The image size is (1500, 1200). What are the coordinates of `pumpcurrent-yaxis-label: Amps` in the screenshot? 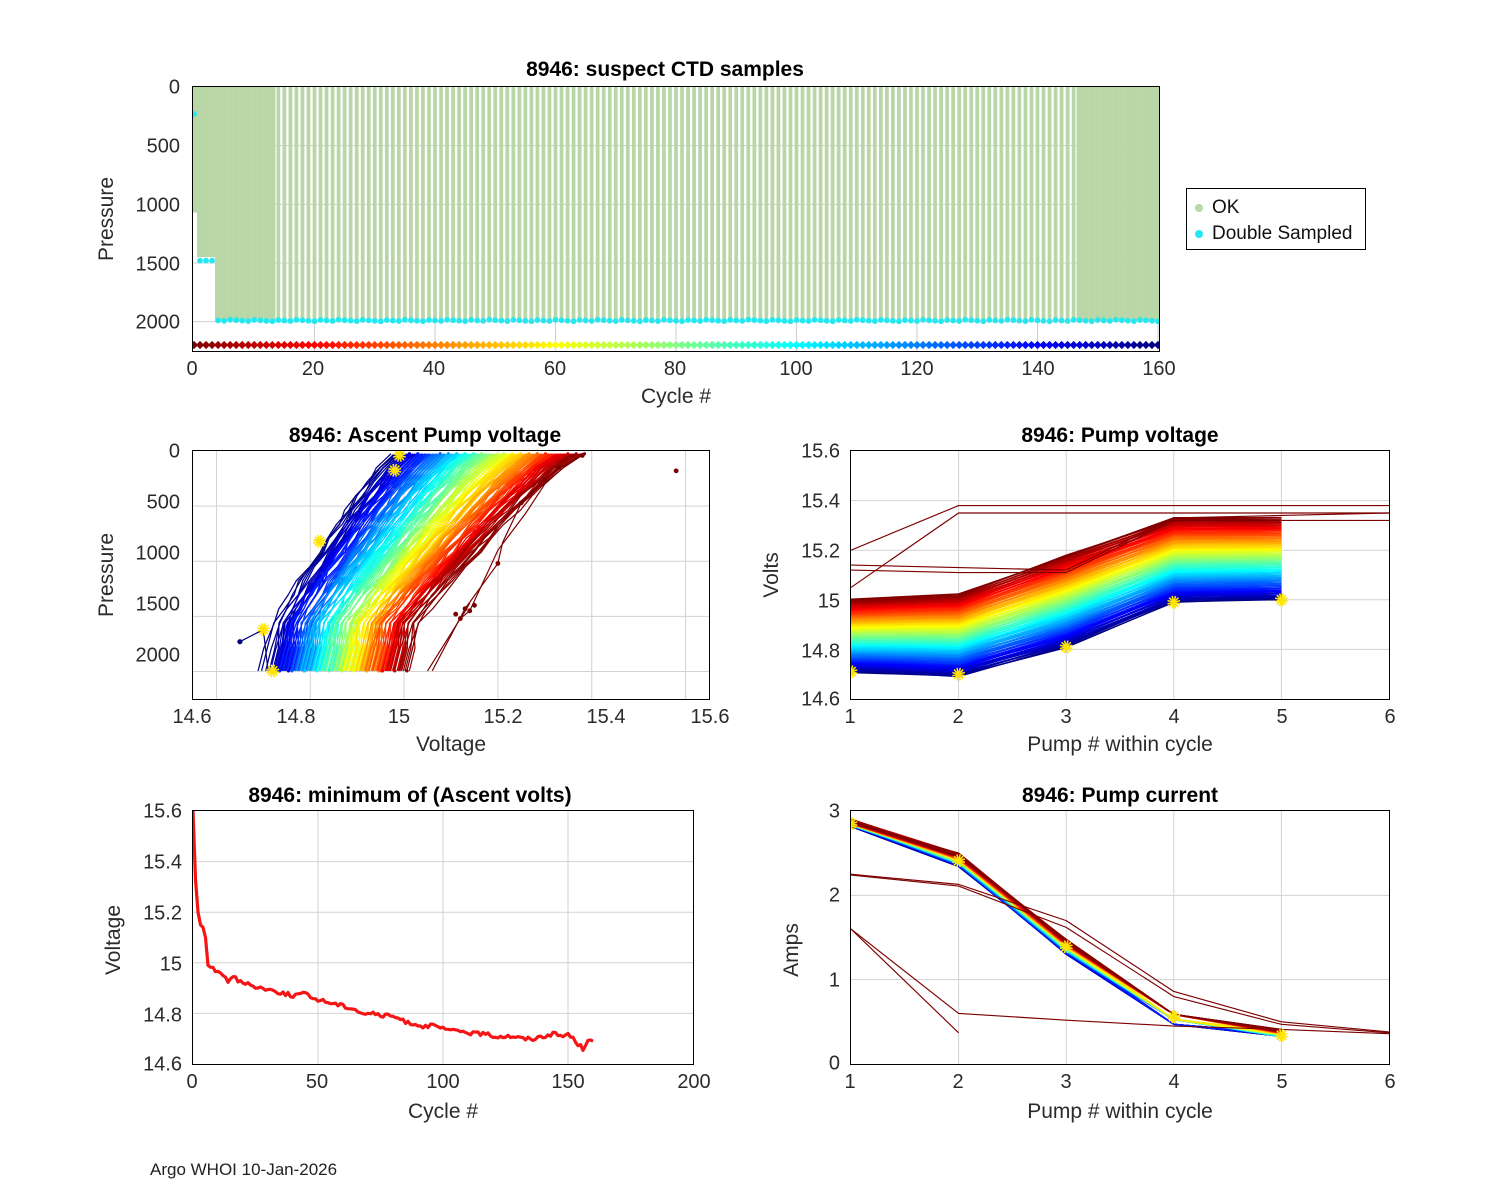 It's located at (791, 950).